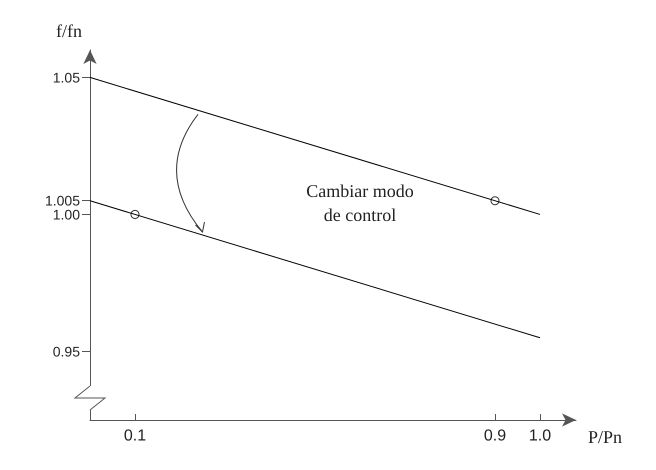 The image size is (656, 470). Describe the element at coordinates (540, 436) in the screenshot. I see `x-tick-label: 1.0` at that location.